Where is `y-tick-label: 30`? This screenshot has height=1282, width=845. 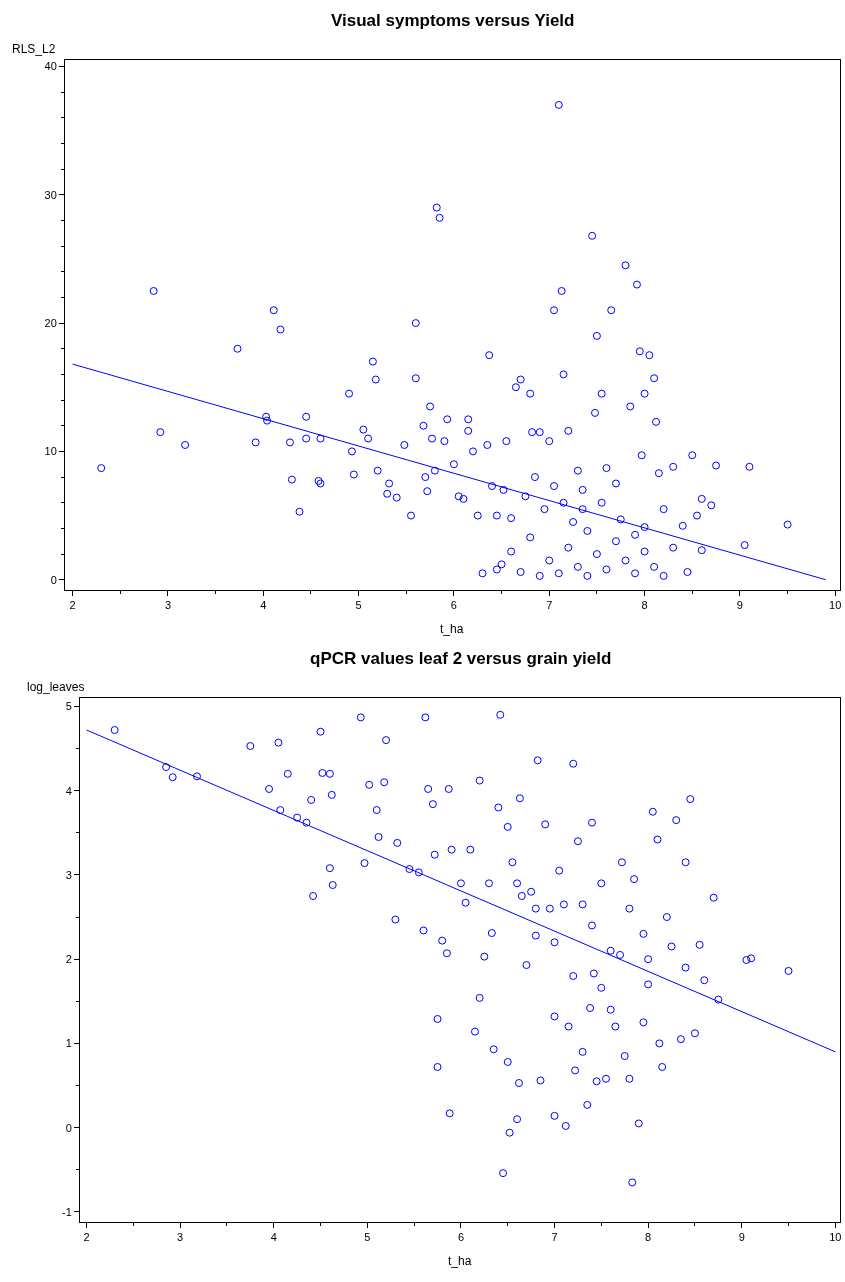 y-tick-label: 30 is located at coordinates (50, 194).